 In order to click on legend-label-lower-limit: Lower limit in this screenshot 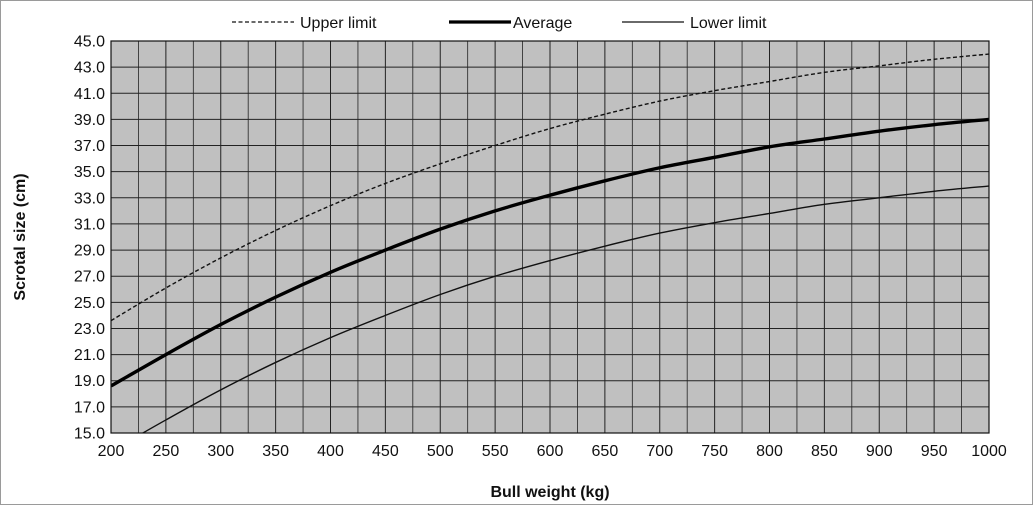, I will do `click(728, 23)`.